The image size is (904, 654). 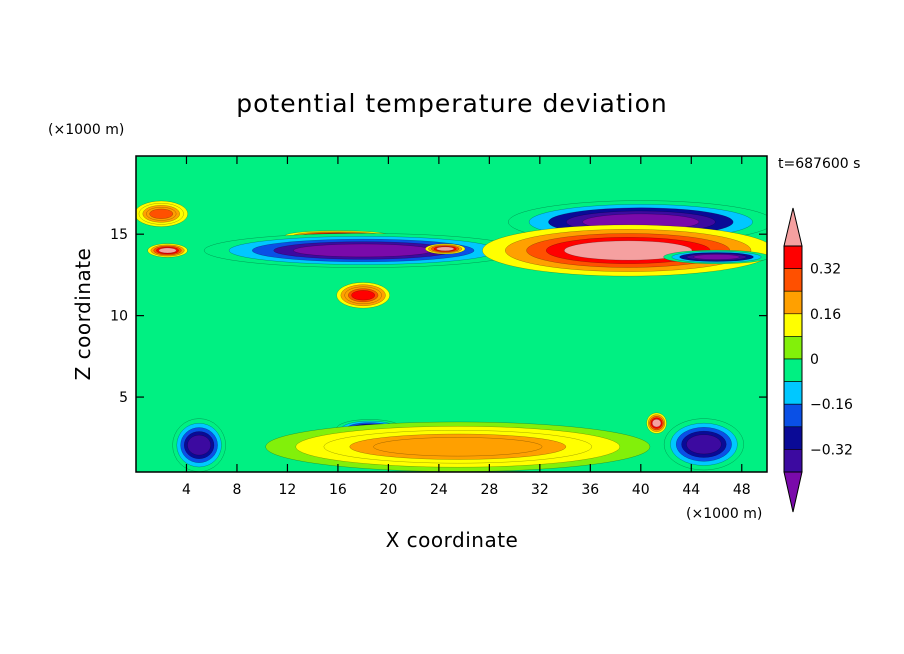 What do you see at coordinates (451, 103) in the screenshot?
I see `chart-title: potential temperature deviation` at bounding box center [451, 103].